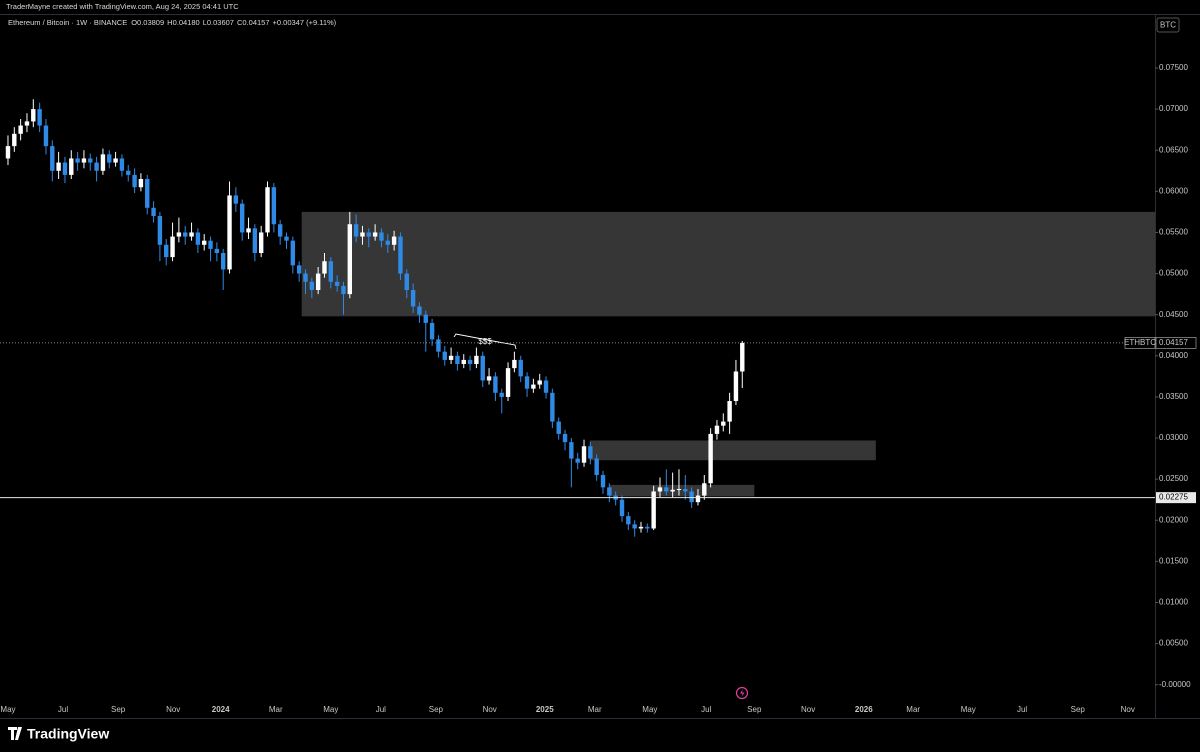  Describe the element at coordinates (1173, 519) in the screenshot. I see `y-tick-label: 0.02000` at that location.